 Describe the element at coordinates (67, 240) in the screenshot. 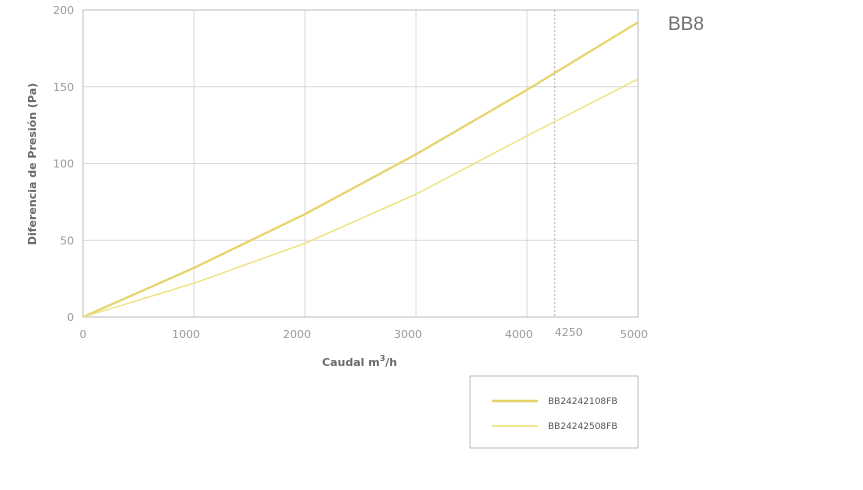

I see `y-tick-label: 50` at that location.